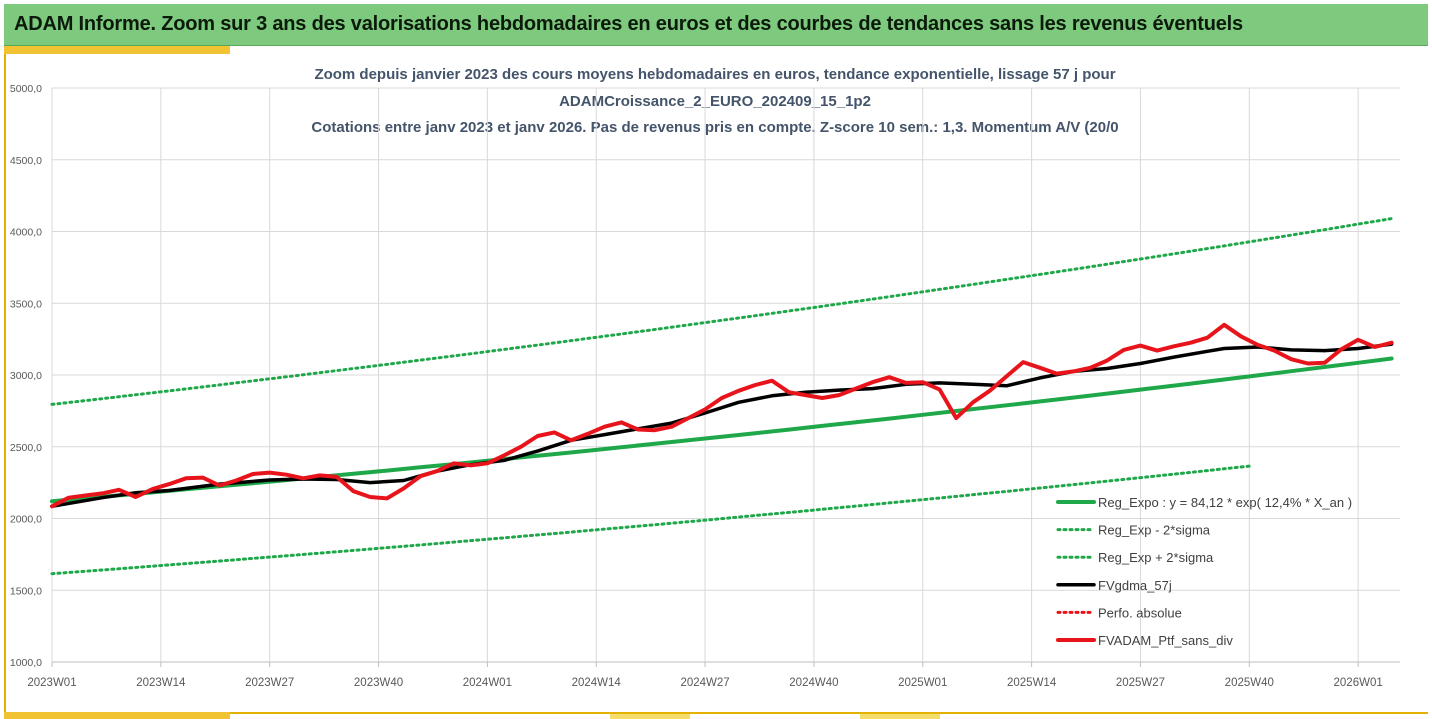 This screenshot has height=719, width=1432. What do you see at coordinates (269, 683) in the screenshot?
I see `x-tick-label: 2023W27` at bounding box center [269, 683].